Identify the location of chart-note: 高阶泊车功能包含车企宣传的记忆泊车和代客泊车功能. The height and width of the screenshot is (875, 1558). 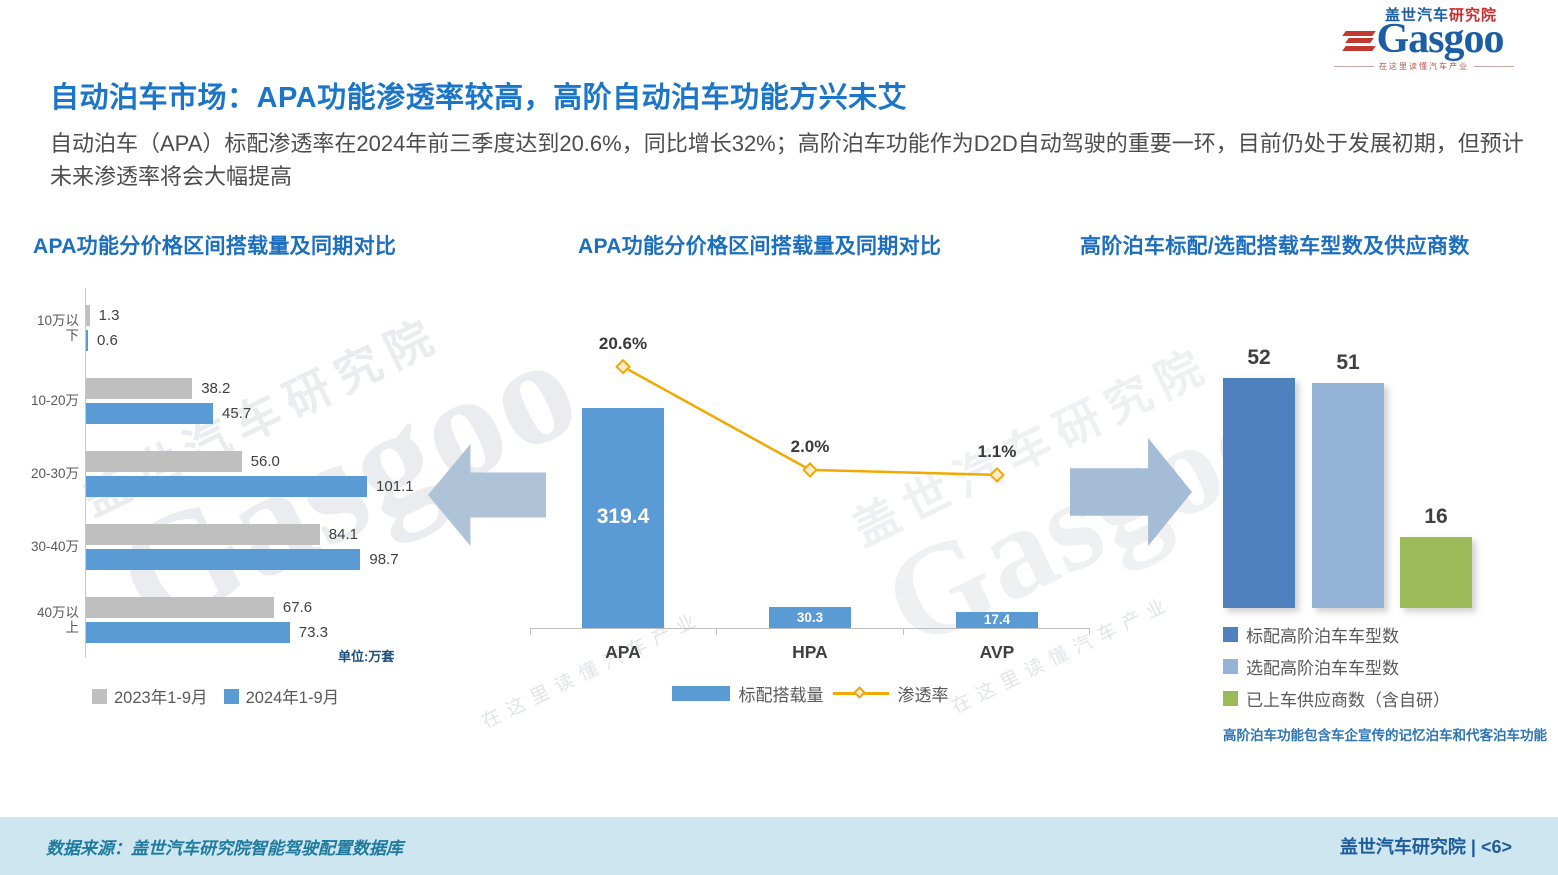
(1385, 735).